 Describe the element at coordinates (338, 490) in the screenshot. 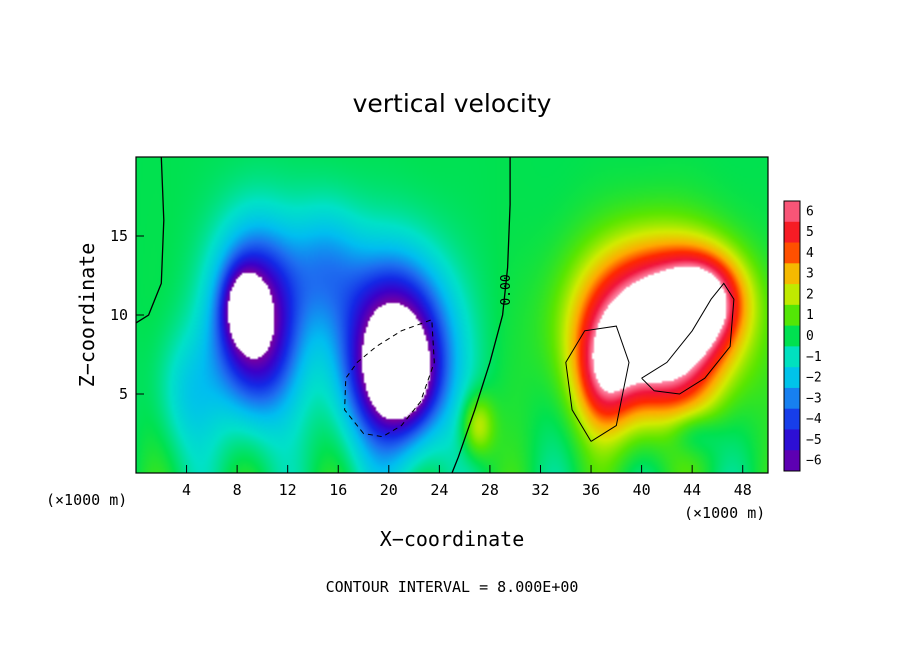

I see `x-tick-label: 16` at that location.